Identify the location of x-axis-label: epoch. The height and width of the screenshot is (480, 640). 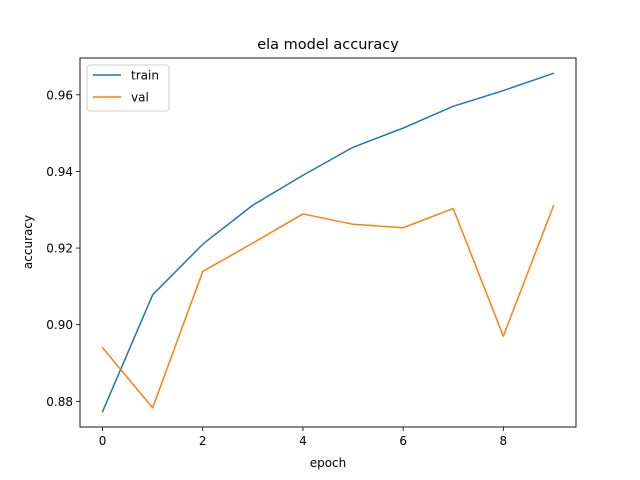
(328, 463).